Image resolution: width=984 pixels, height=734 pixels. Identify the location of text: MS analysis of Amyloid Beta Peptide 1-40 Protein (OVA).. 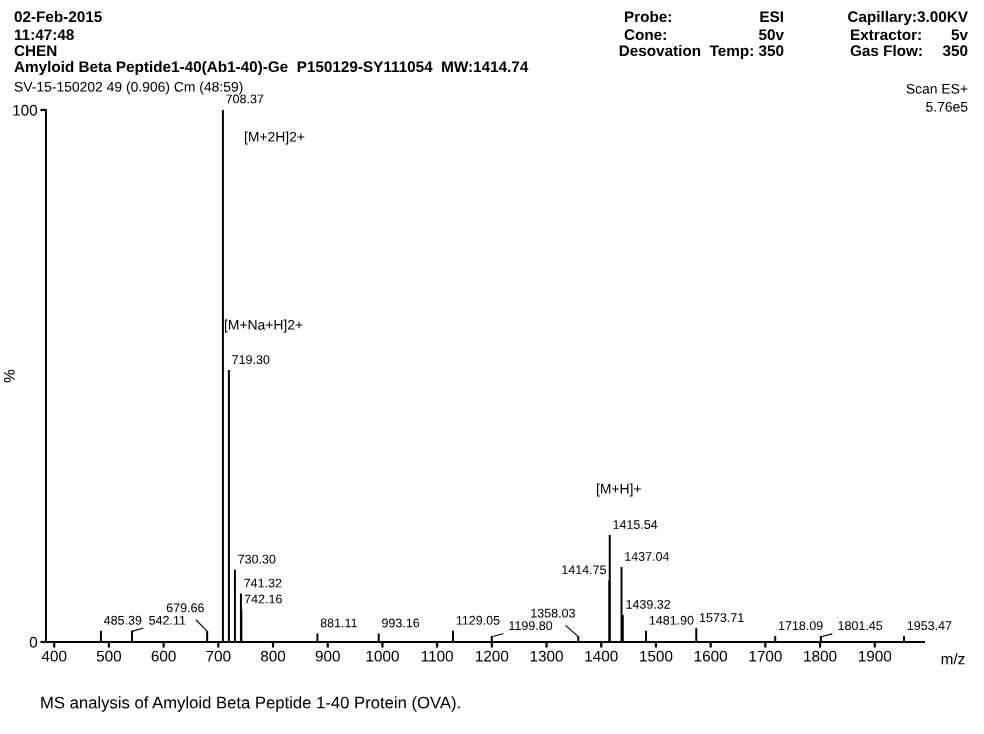
(250, 704).